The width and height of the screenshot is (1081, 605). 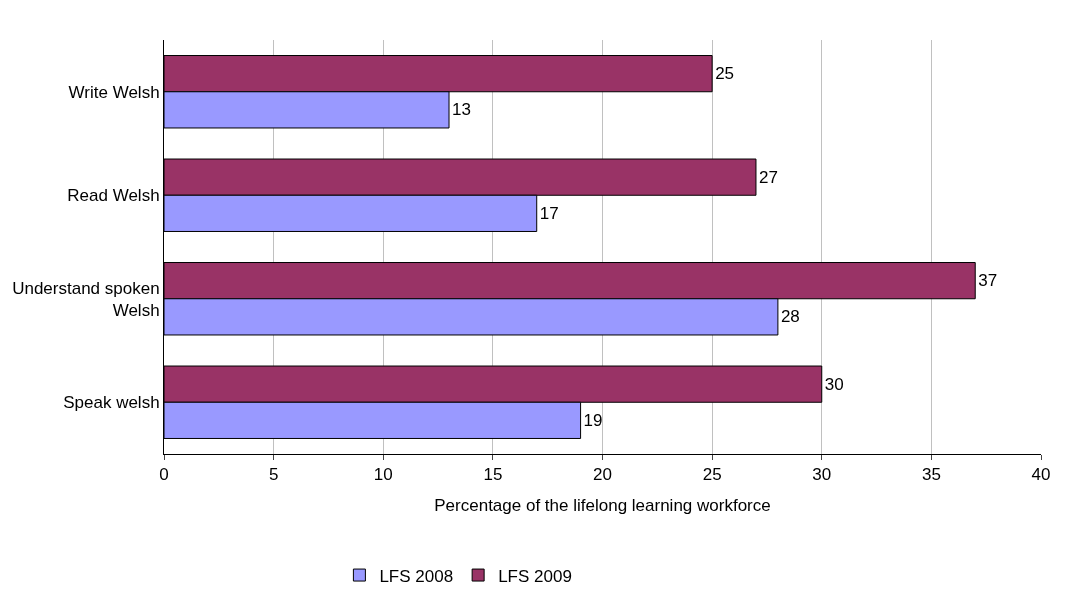 I want to click on data-label: 27, so click(x=768, y=177).